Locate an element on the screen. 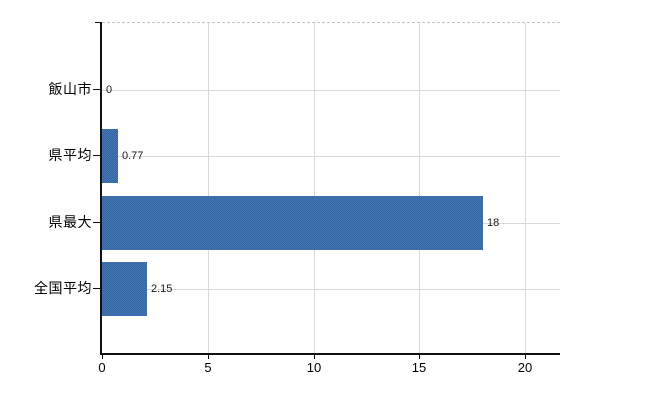 This screenshot has height=400, width=650. x-tick-label: 20 is located at coordinates (525, 367).